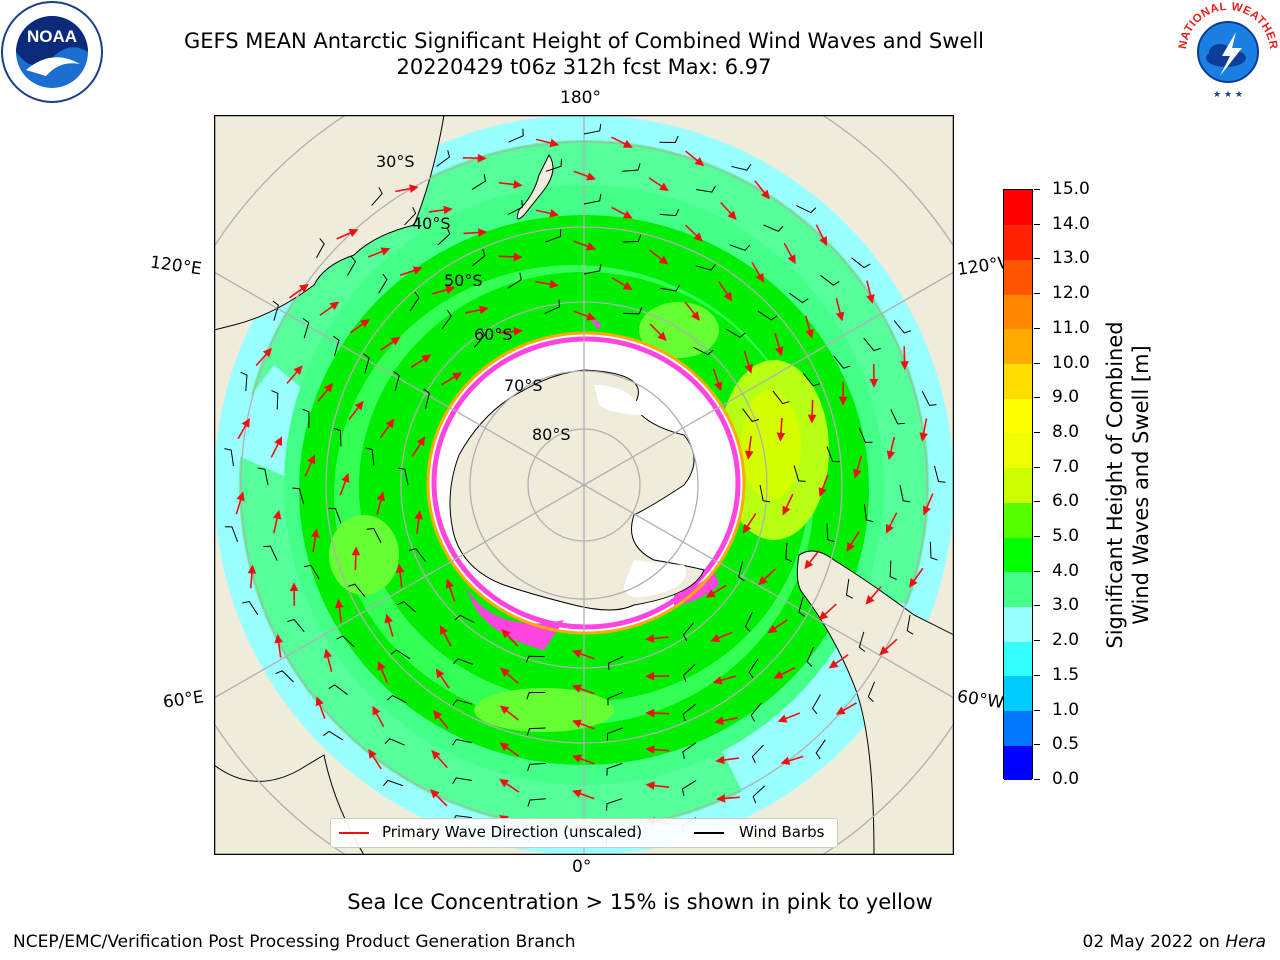  I want to click on colorbar-tick-label: 6.0, so click(1066, 501).